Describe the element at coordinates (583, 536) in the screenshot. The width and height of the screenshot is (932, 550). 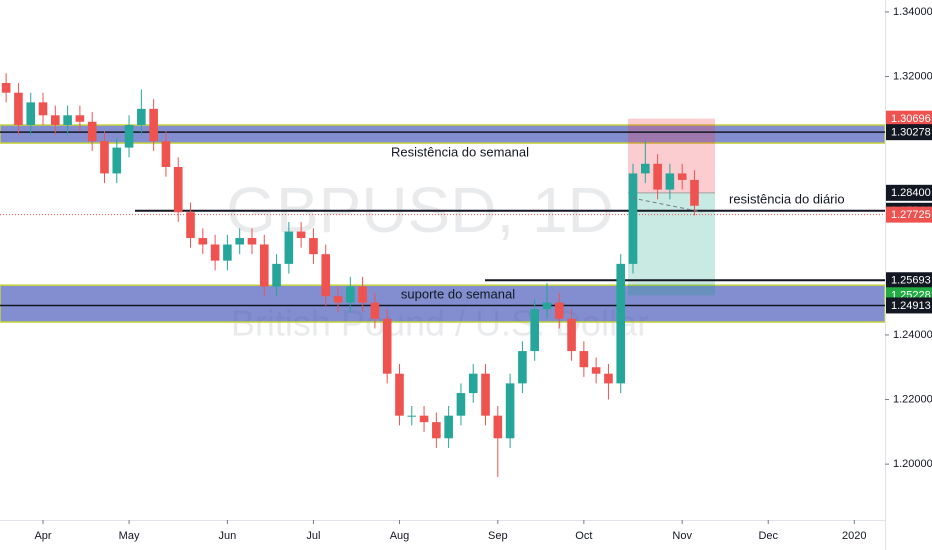
I see `x-tick-label: Oct` at that location.